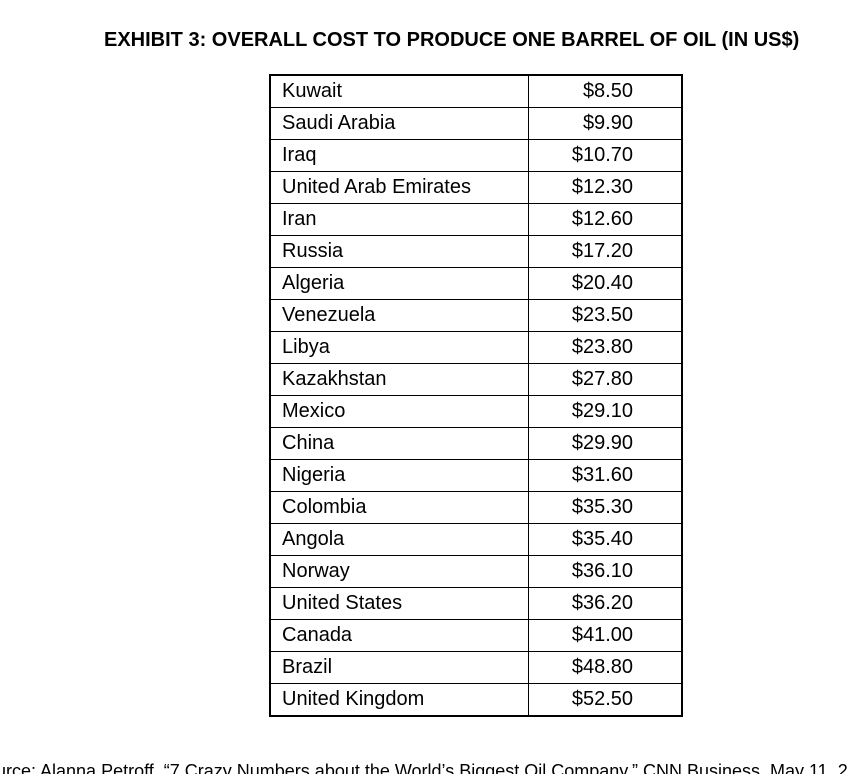  Describe the element at coordinates (399, 347) in the screenshot. I see `country-cell: Libya` at that location.